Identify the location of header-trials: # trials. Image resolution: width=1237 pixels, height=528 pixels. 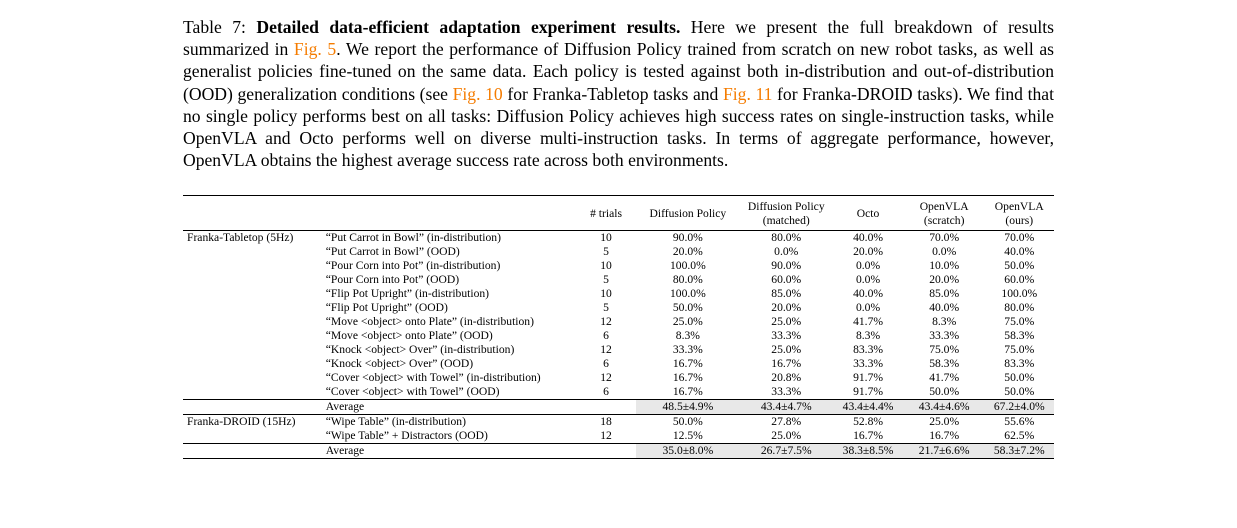
(606, 213).